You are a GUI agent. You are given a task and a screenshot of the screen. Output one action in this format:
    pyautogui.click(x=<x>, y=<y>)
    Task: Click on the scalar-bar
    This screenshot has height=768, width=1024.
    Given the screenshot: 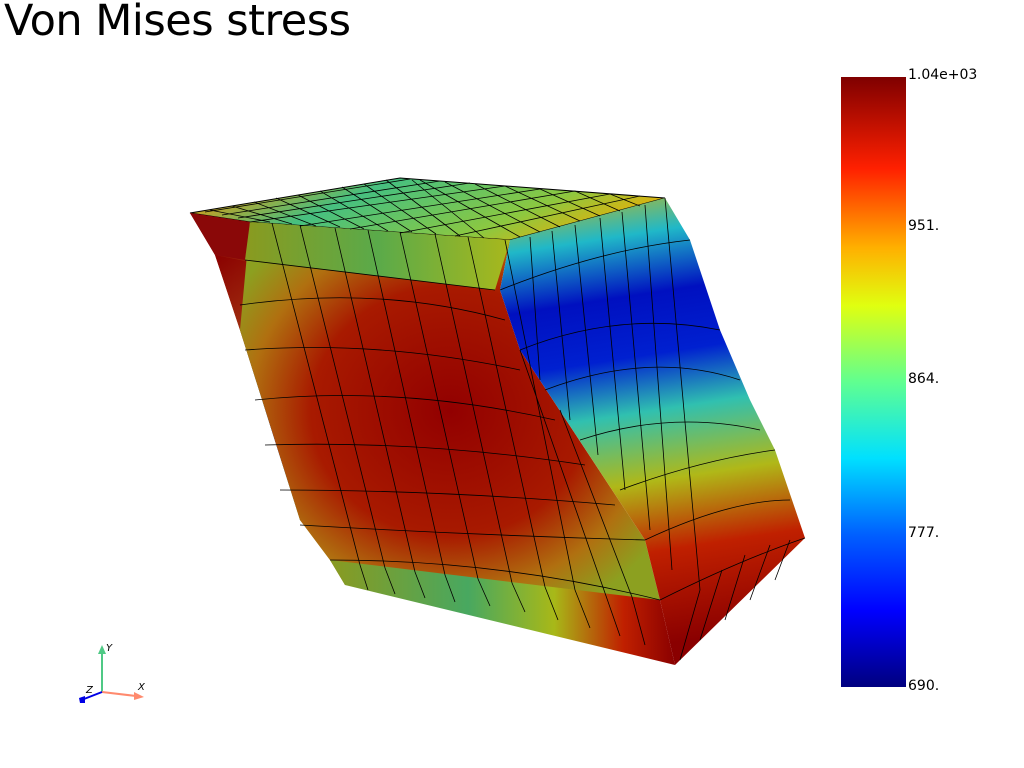 What is the action you would take?
    pyautogui.click(x=873, y=382)
    